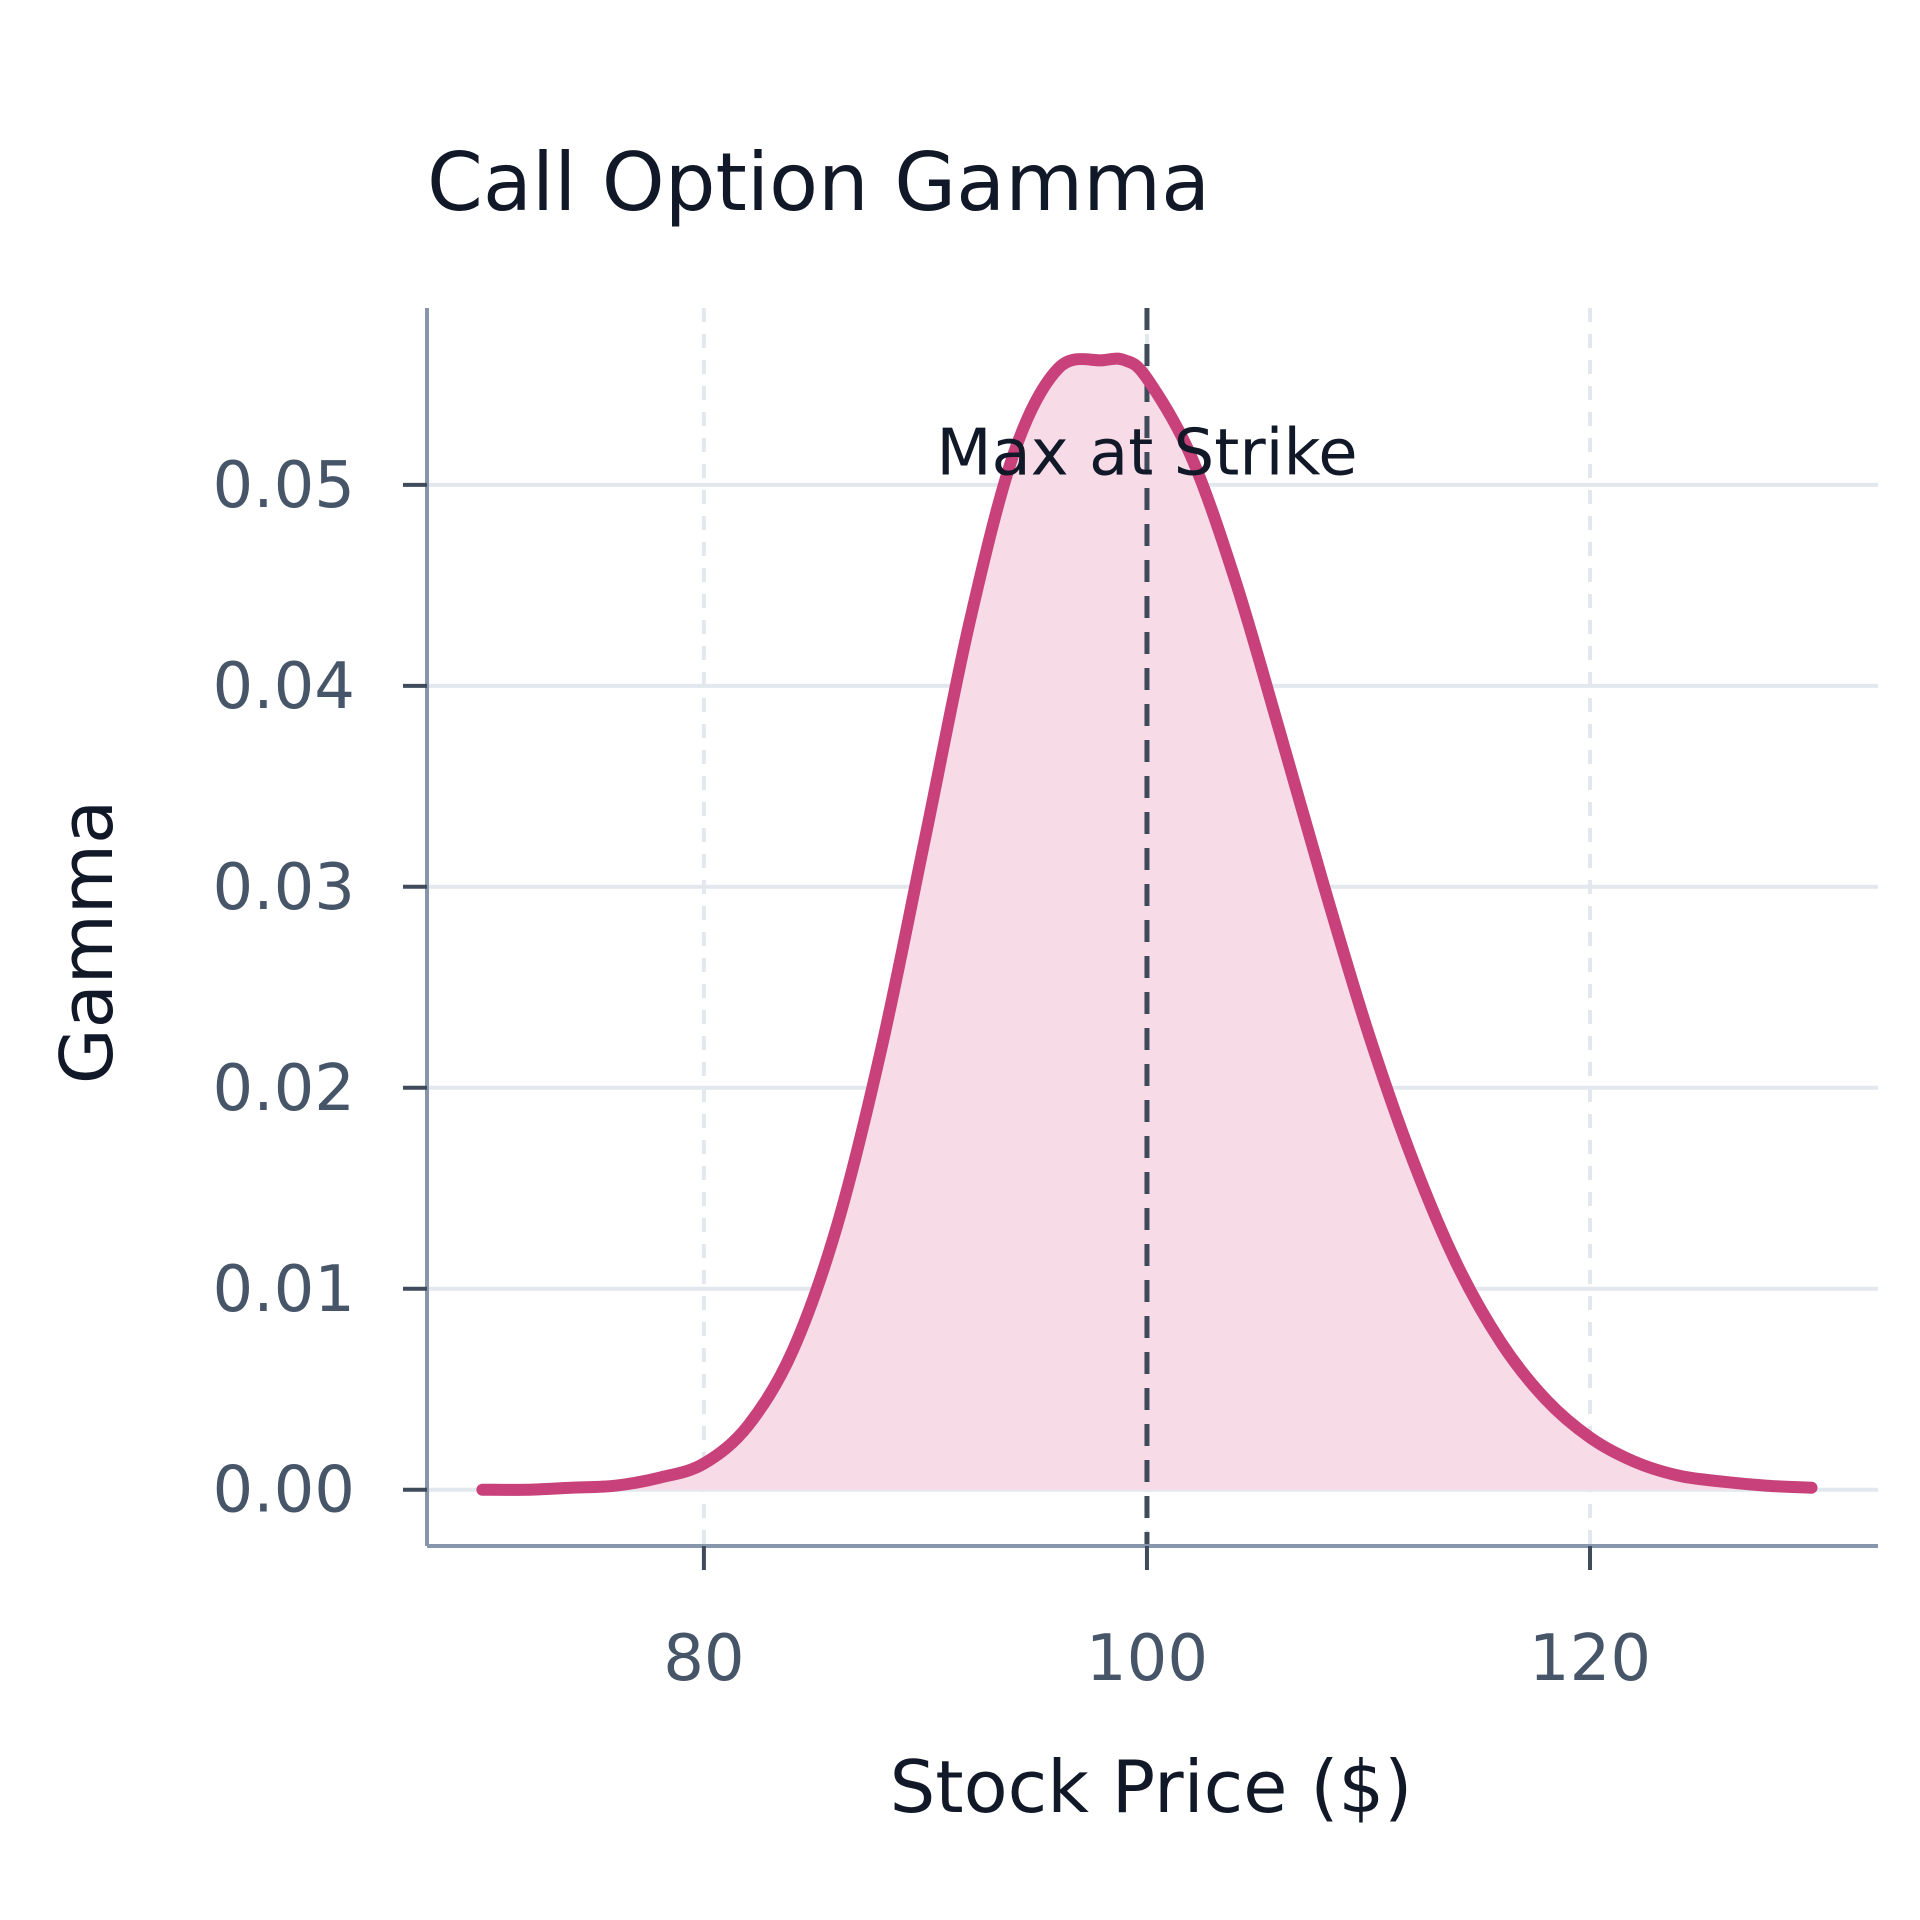  Describe the element at coordinates (284, 1290) in the screenshot. I see `y-tick-label-1: 0.01` at that location.